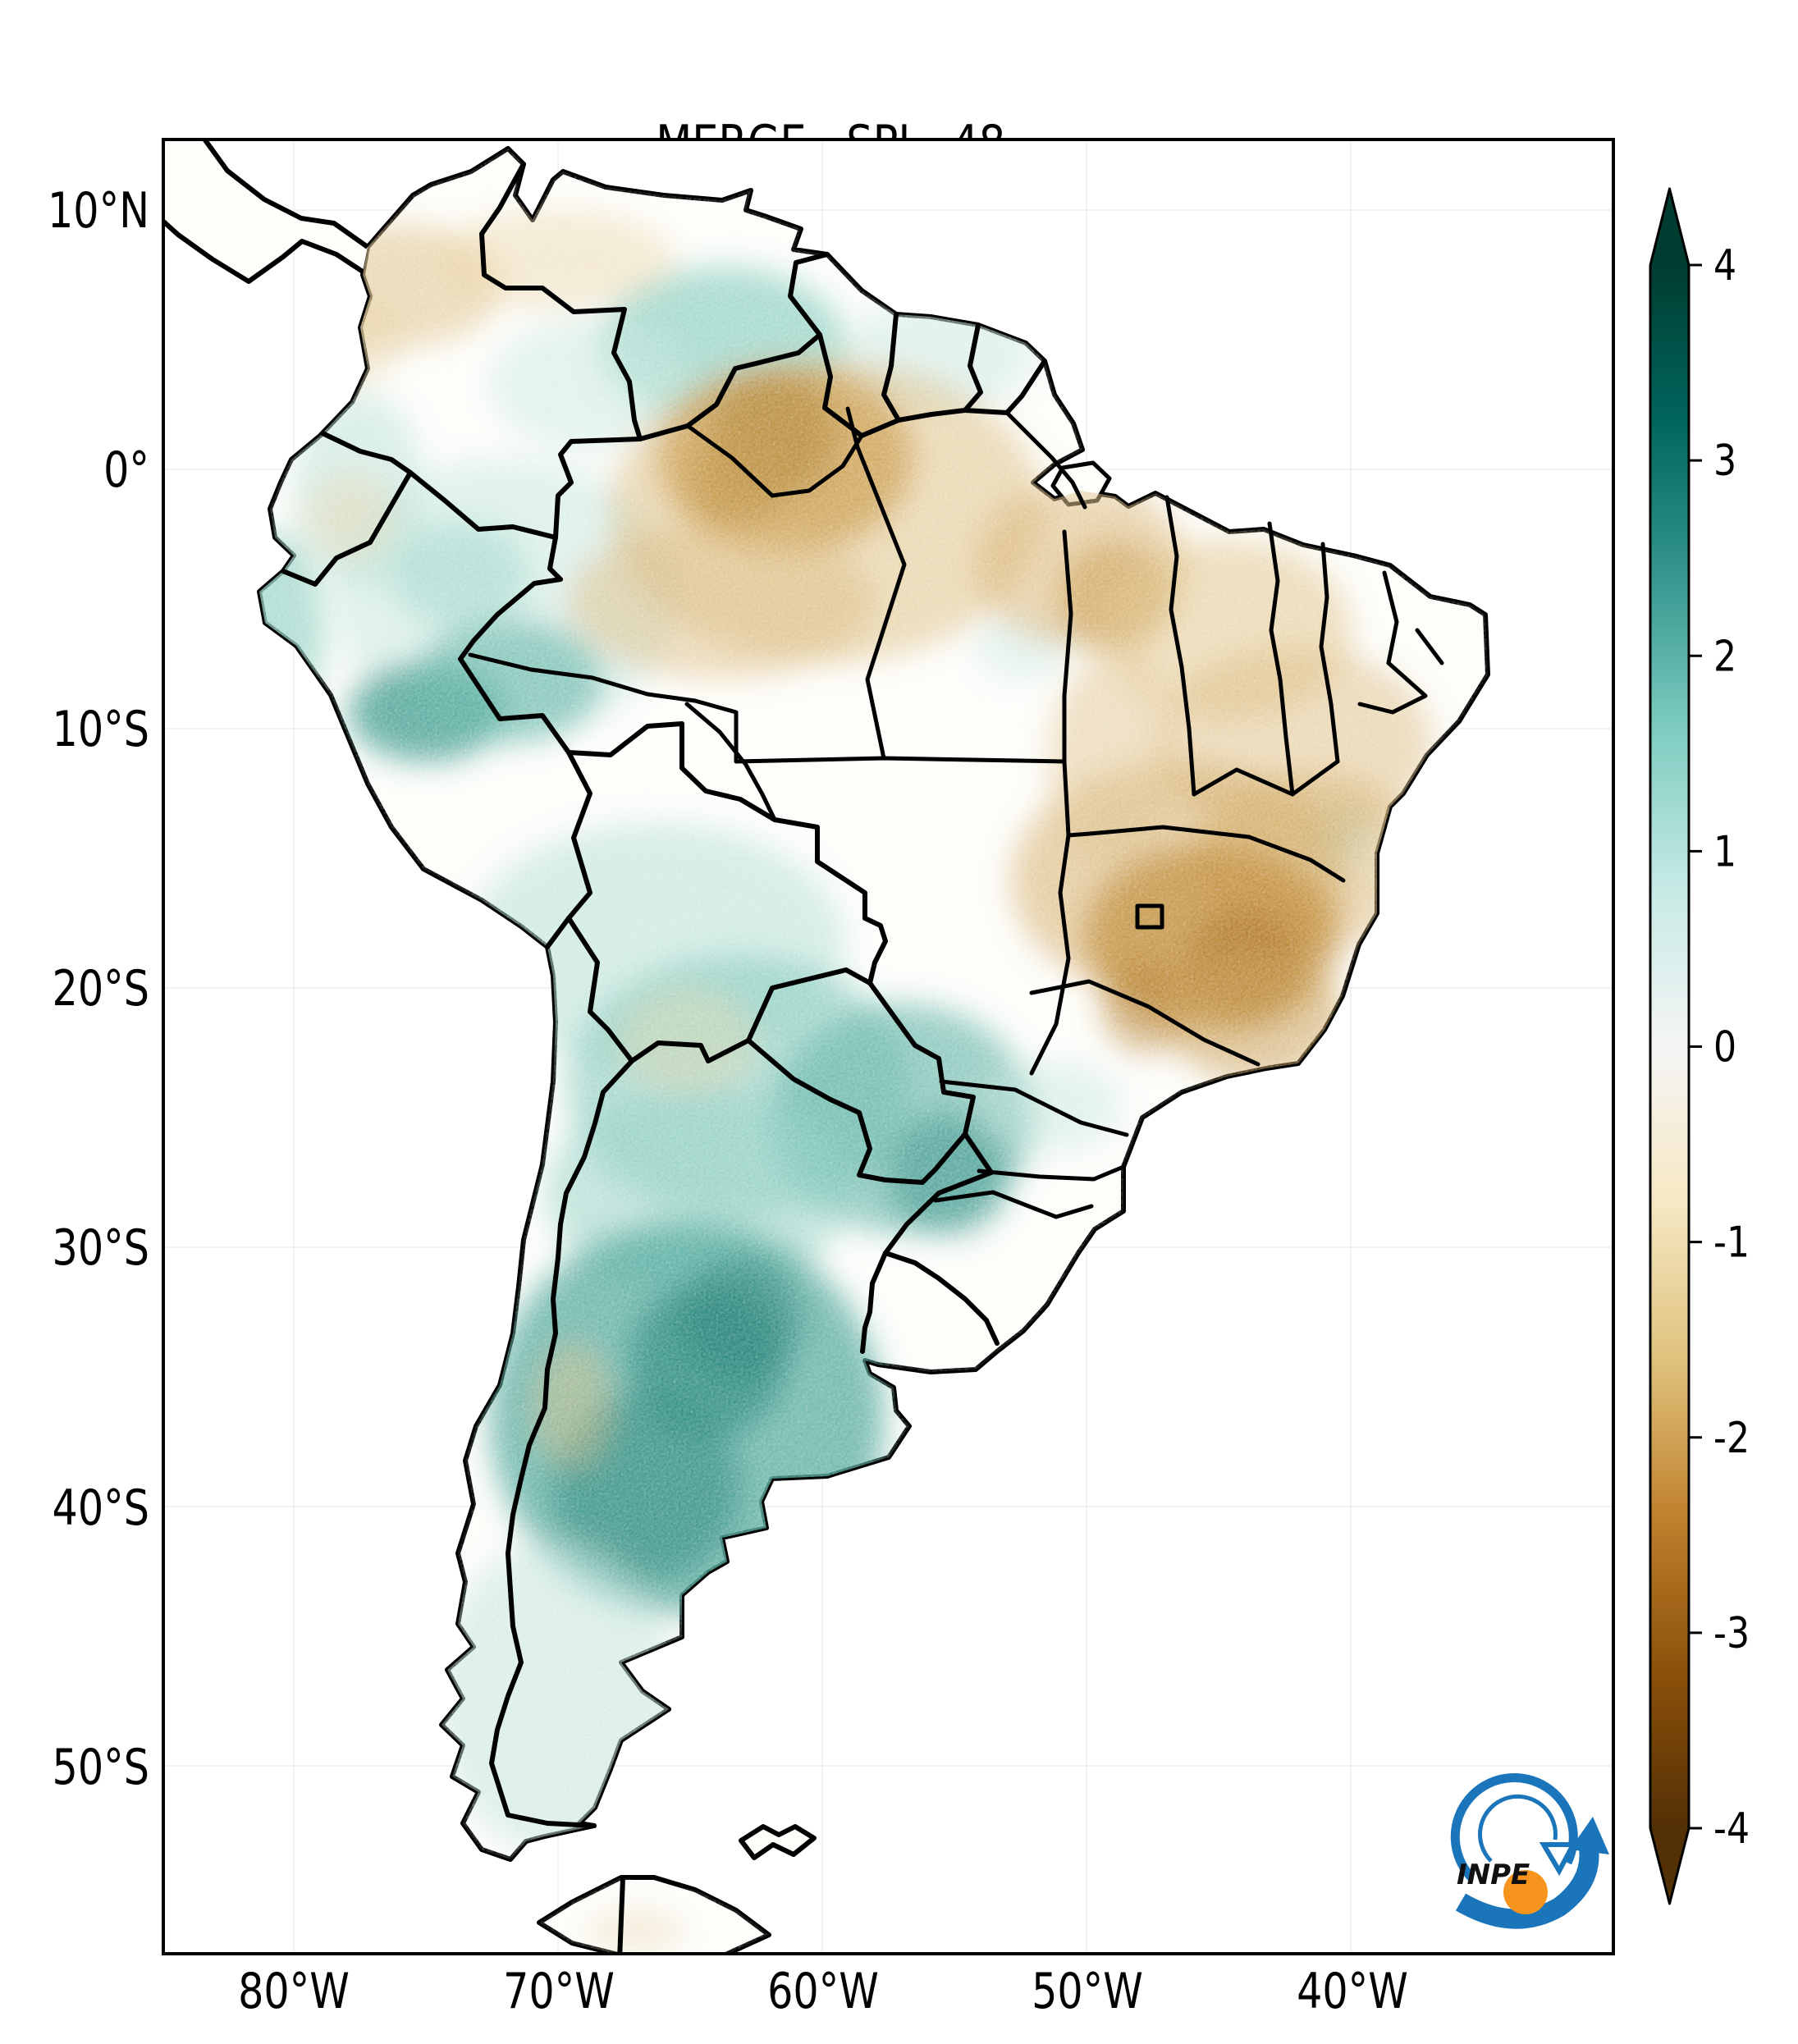  I want to click on central-america-coast, so click(265, 211).